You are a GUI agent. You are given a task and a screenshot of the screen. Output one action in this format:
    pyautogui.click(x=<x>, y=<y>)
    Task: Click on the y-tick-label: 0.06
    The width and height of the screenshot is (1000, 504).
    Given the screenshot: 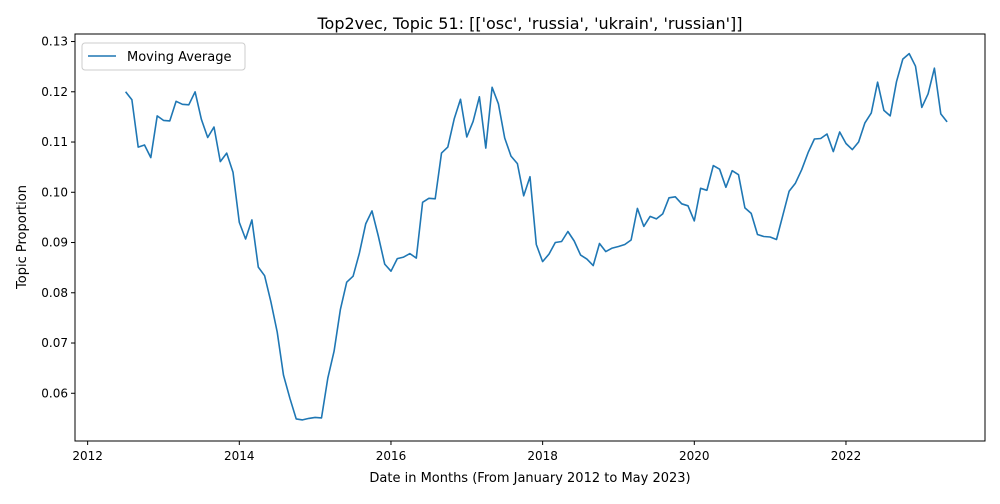 What is the action you would take?
    pyautogui.click(x=54, y=393)
    